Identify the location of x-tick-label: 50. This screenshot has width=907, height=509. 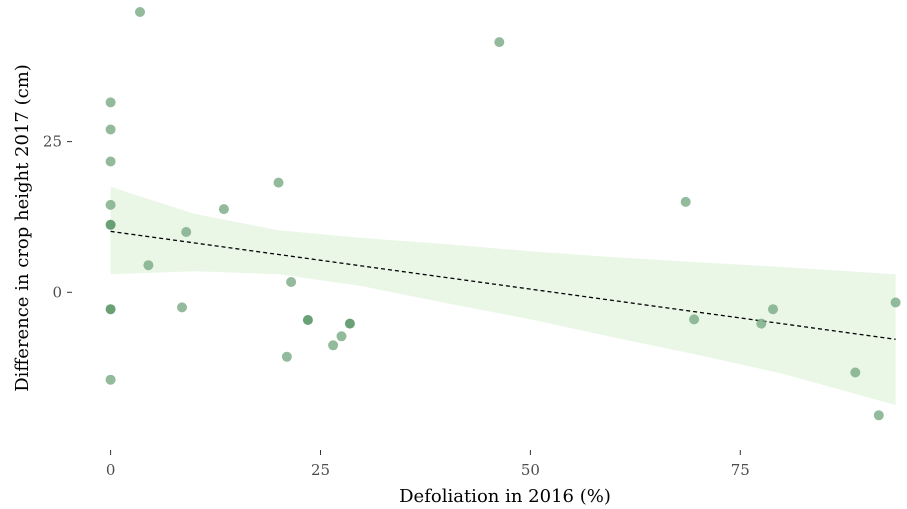
(530, 470).